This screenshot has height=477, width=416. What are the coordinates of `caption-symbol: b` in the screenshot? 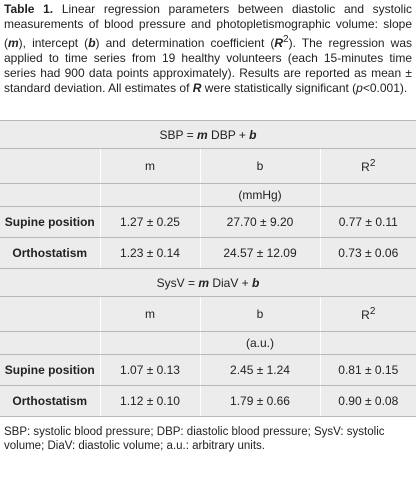 It's located at (92, 43).